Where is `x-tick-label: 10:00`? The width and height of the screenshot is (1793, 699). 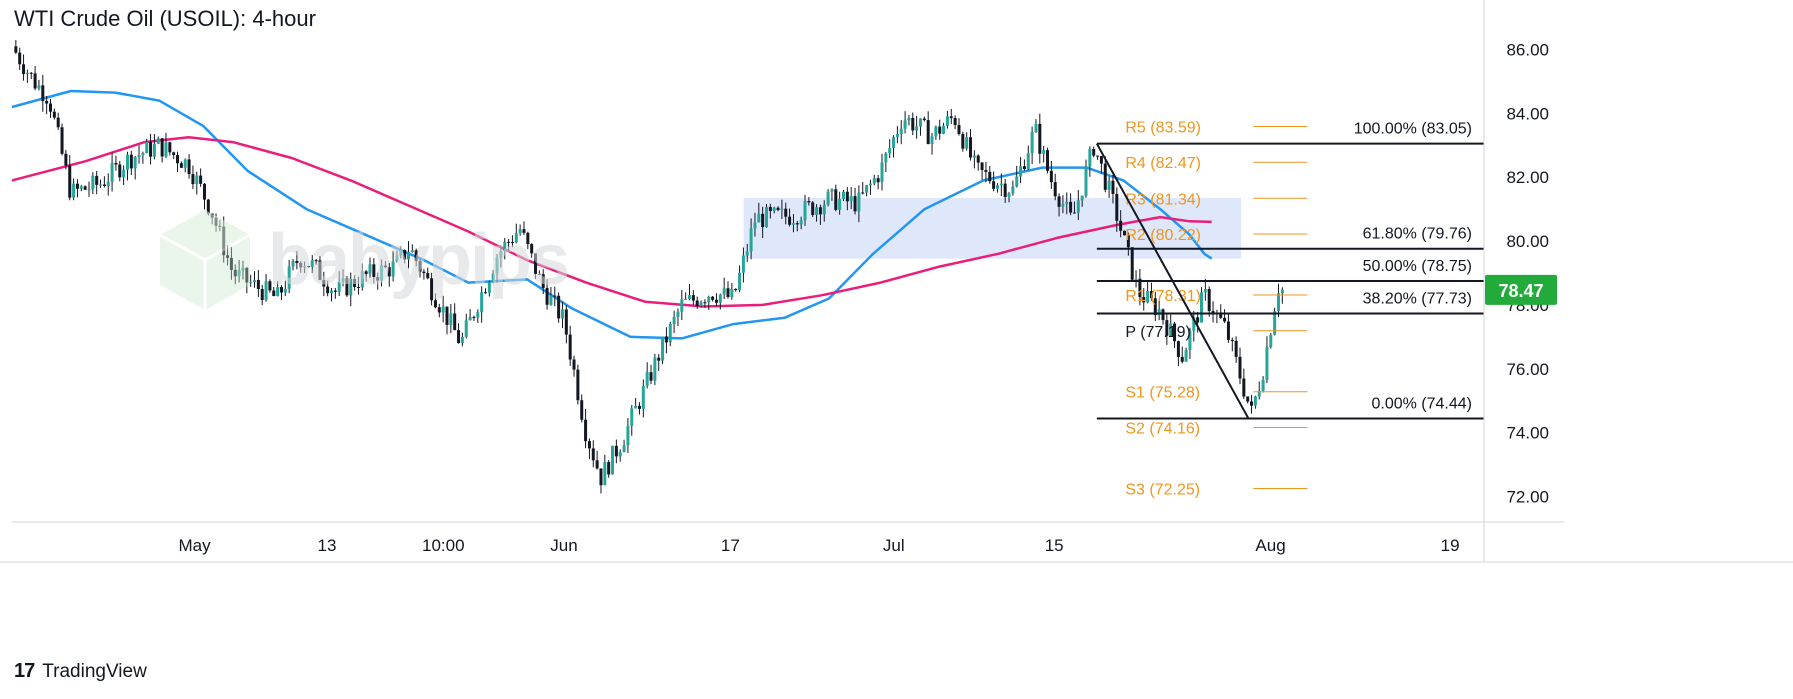
x-tick-label: 10:00 is located at coordinates (443, 545).